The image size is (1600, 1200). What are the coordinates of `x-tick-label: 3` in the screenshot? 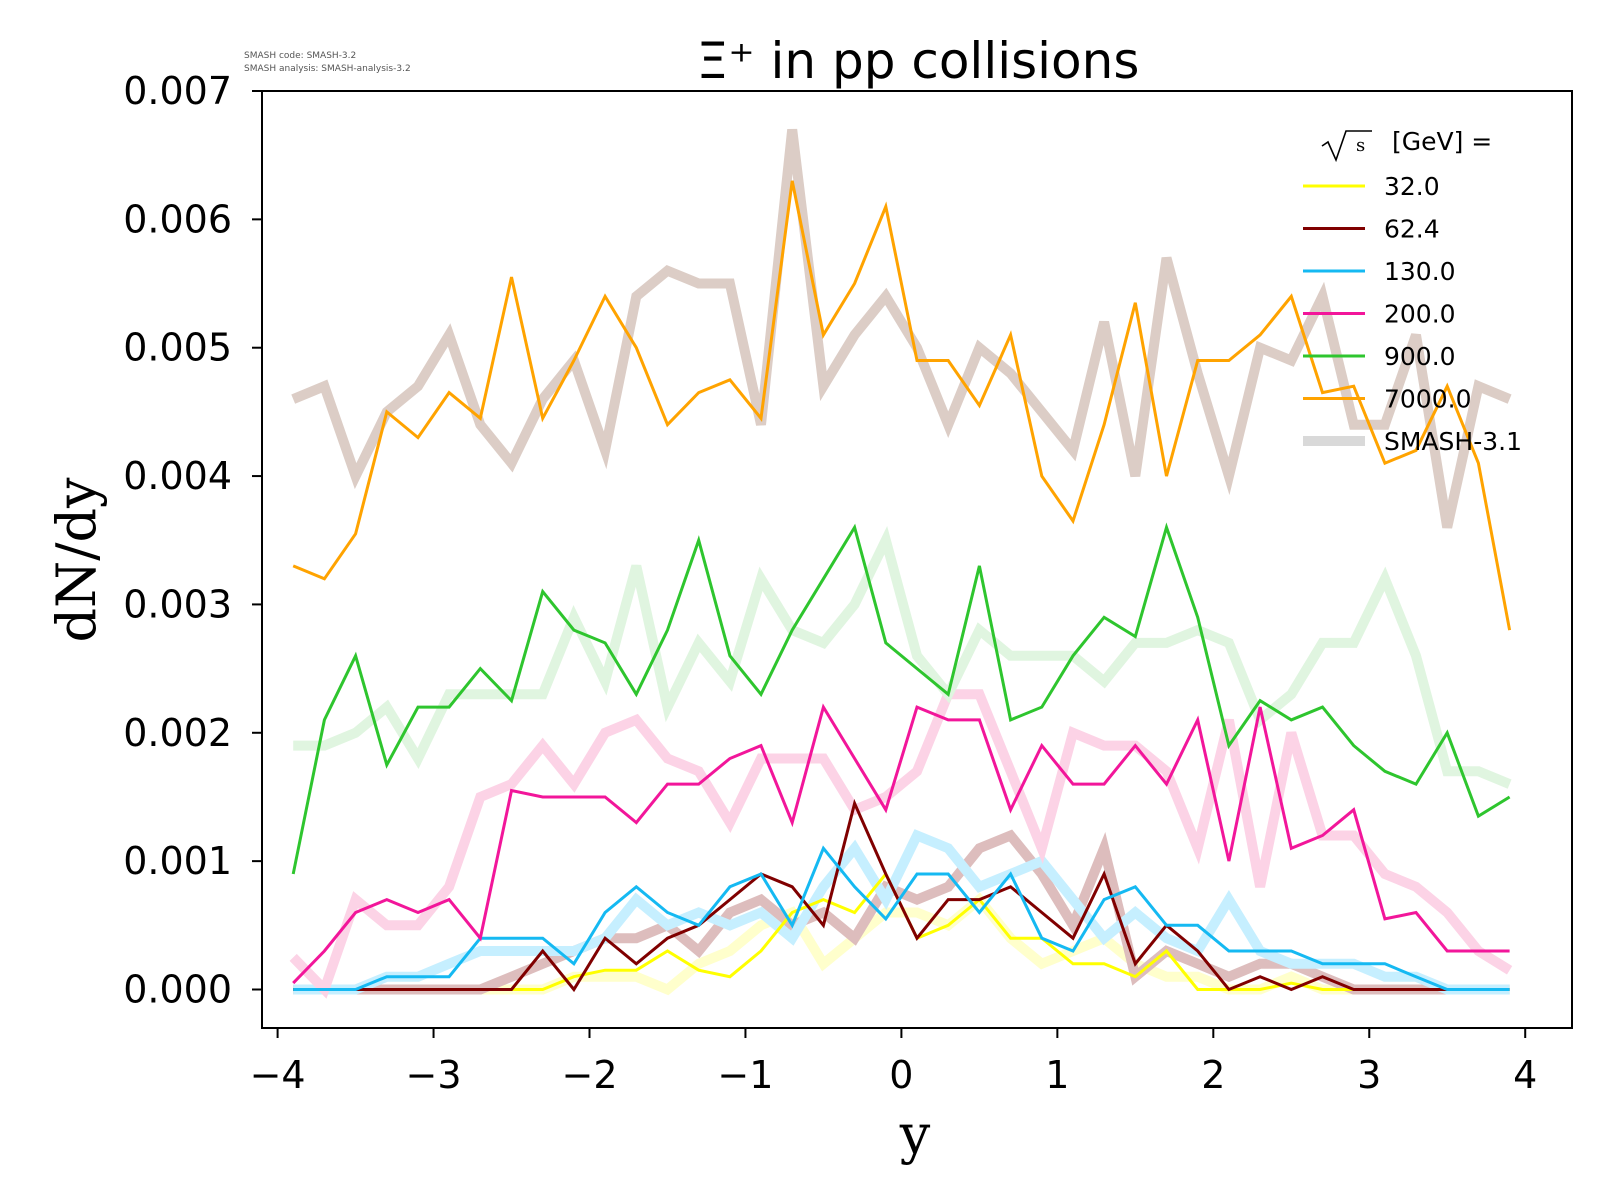 It's located at (1369, 1075).